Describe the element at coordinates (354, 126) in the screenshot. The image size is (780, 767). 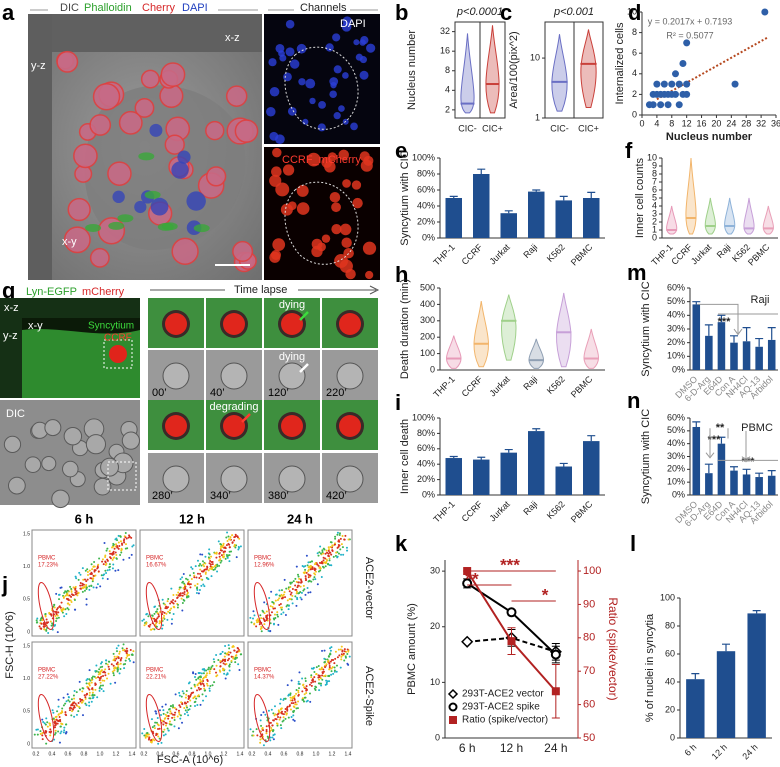
I see `dapi-dot` at that location.